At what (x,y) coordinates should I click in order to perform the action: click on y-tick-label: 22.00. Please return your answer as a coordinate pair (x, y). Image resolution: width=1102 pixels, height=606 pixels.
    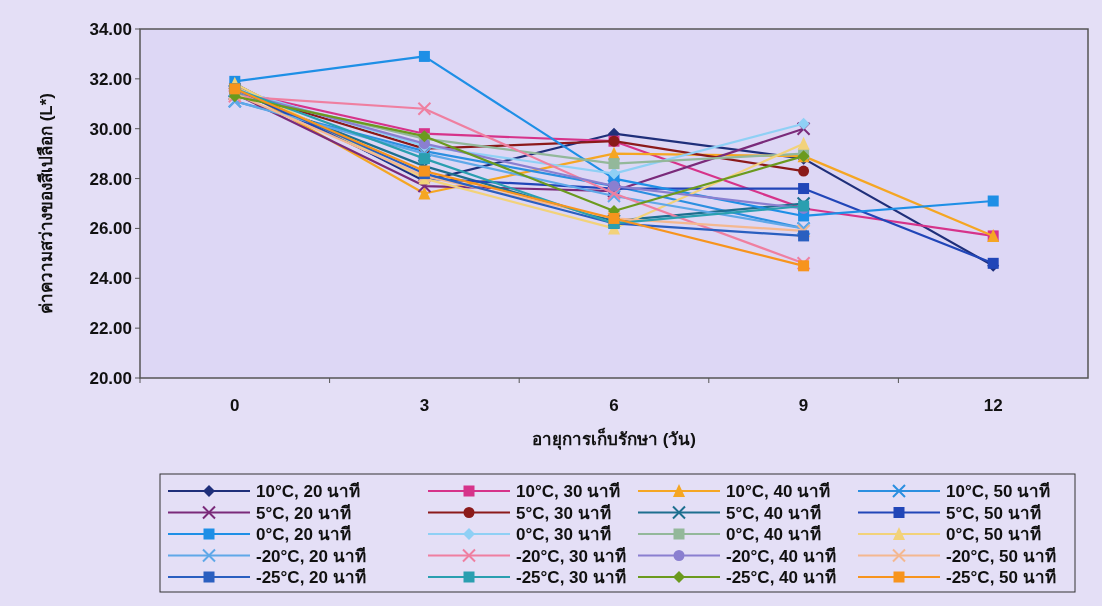
    Looking at the image, I should click on (110, 329).